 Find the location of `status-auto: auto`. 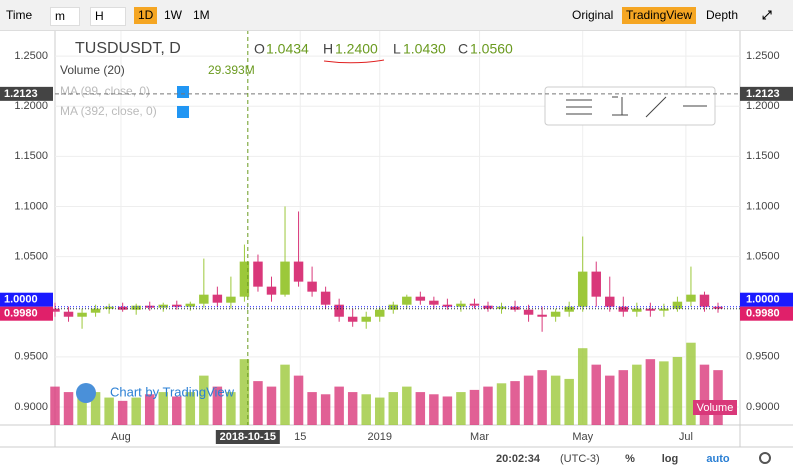

status-auto: auto is located at coordinates (718, 459).